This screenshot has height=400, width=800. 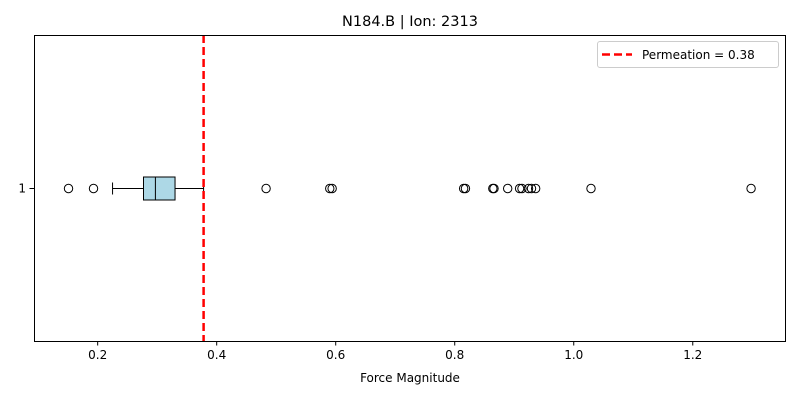 What do you see at coordinates (454, 355) in the screenshot?
I see `x-tick-label: 0.8` at bounding box center [454, 355].